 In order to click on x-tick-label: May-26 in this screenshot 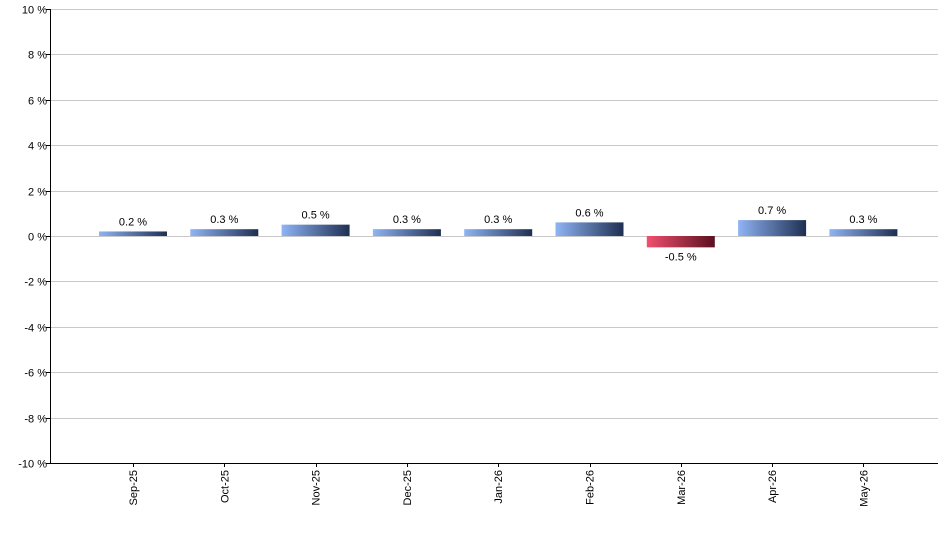, I will do `click(864, 488)`.